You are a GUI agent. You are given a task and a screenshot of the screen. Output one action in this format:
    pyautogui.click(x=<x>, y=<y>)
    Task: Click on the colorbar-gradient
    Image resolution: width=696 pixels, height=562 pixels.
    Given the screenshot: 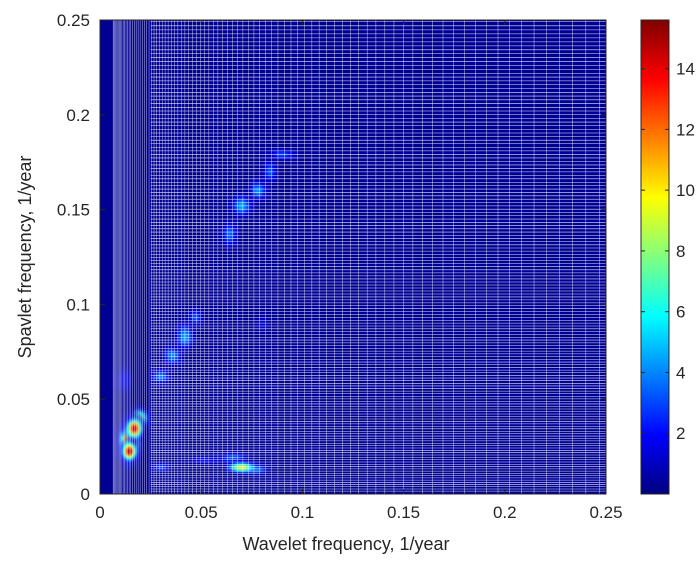 What is the action you would take?
    pyautogui.click(x=655, y=257)
    